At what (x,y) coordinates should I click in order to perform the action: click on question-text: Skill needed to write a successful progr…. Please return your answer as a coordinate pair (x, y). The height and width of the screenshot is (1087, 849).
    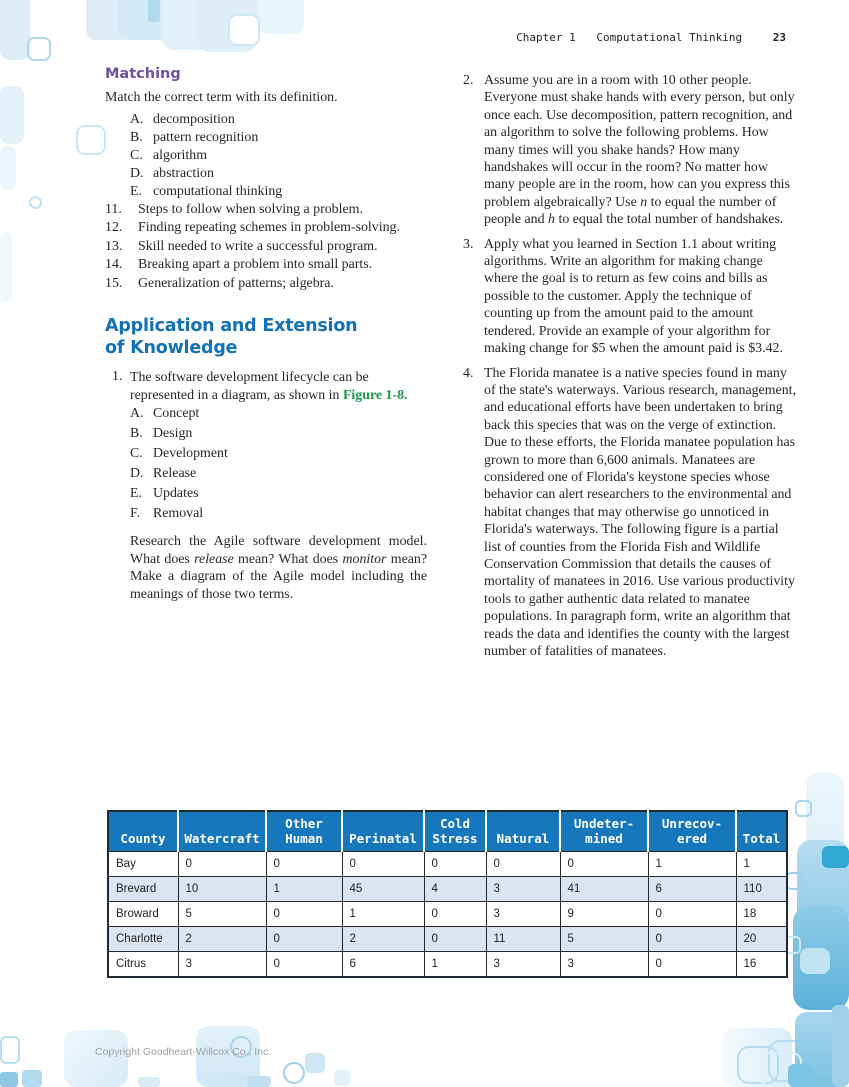
    Looking at the image, I should click on (258, 246).